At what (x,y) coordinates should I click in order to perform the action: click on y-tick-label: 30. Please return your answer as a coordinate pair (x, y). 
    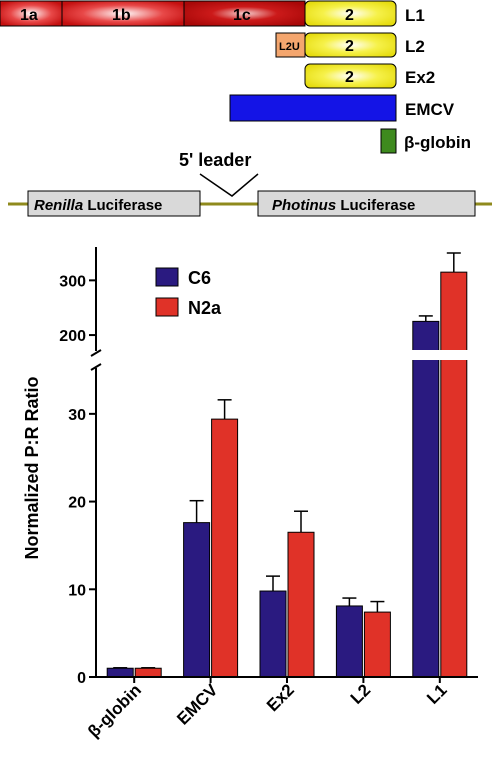
    Looking at the image, I should click on (77, 415).